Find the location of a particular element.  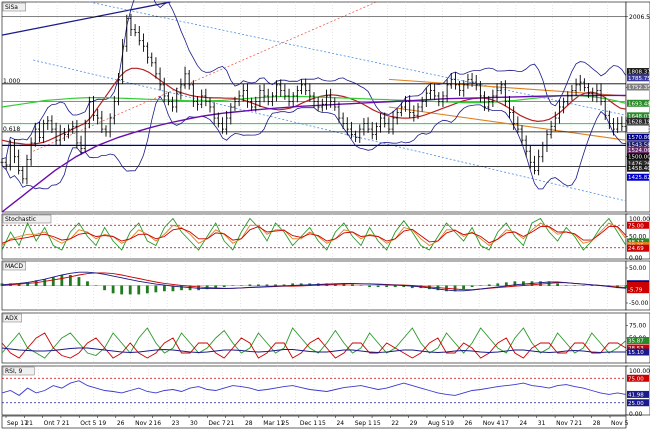

value-tag-label: 25.00 is located at coordinates (636, 404).